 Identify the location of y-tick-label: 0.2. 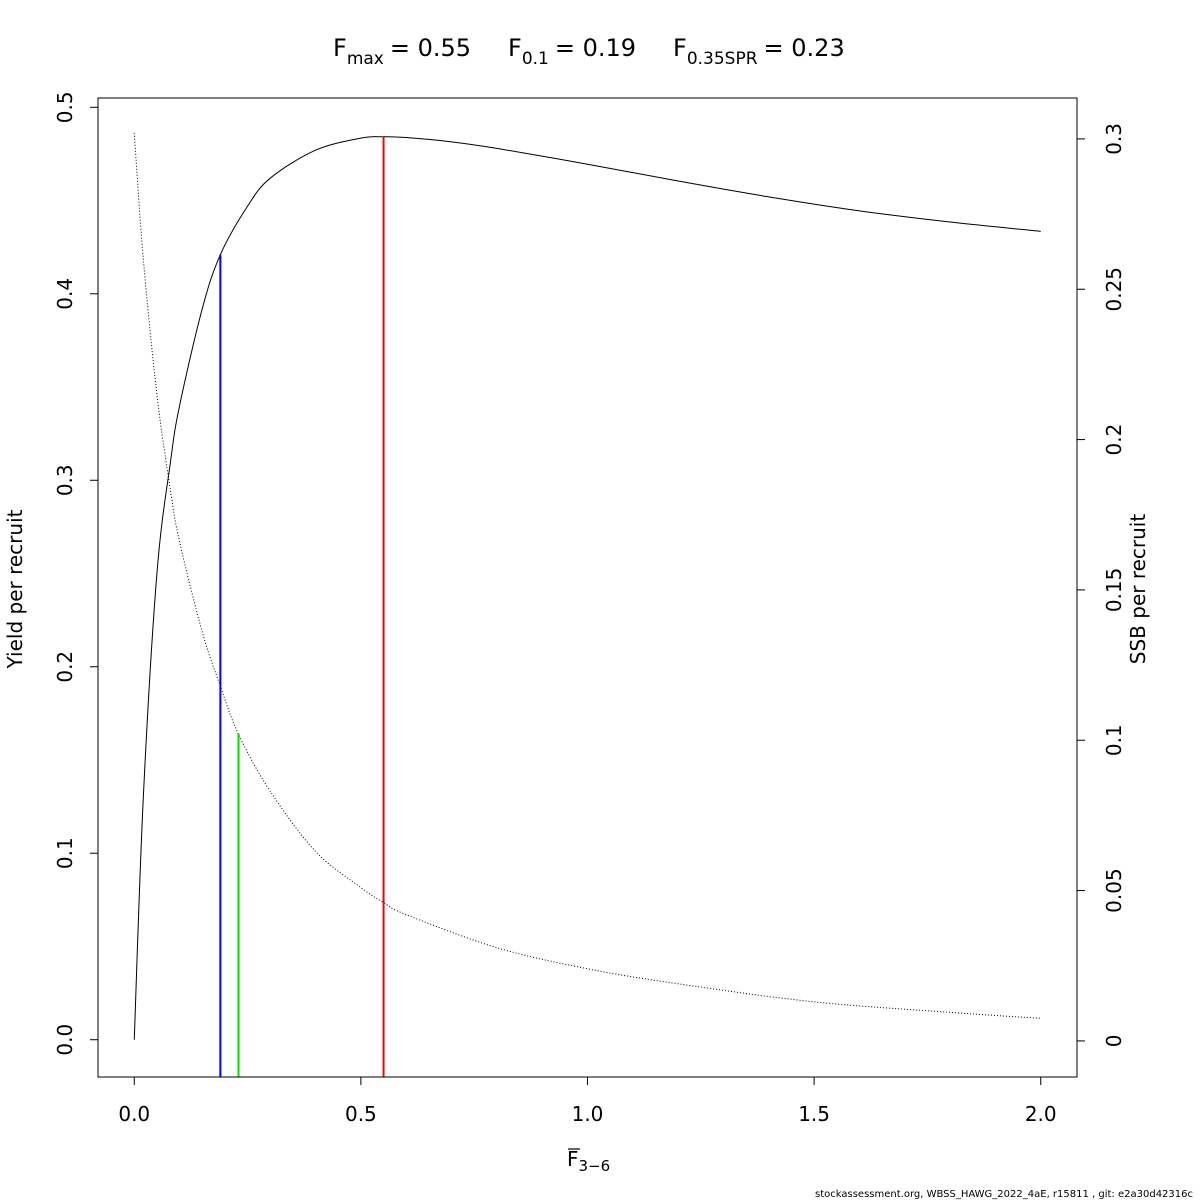
(65, 667).